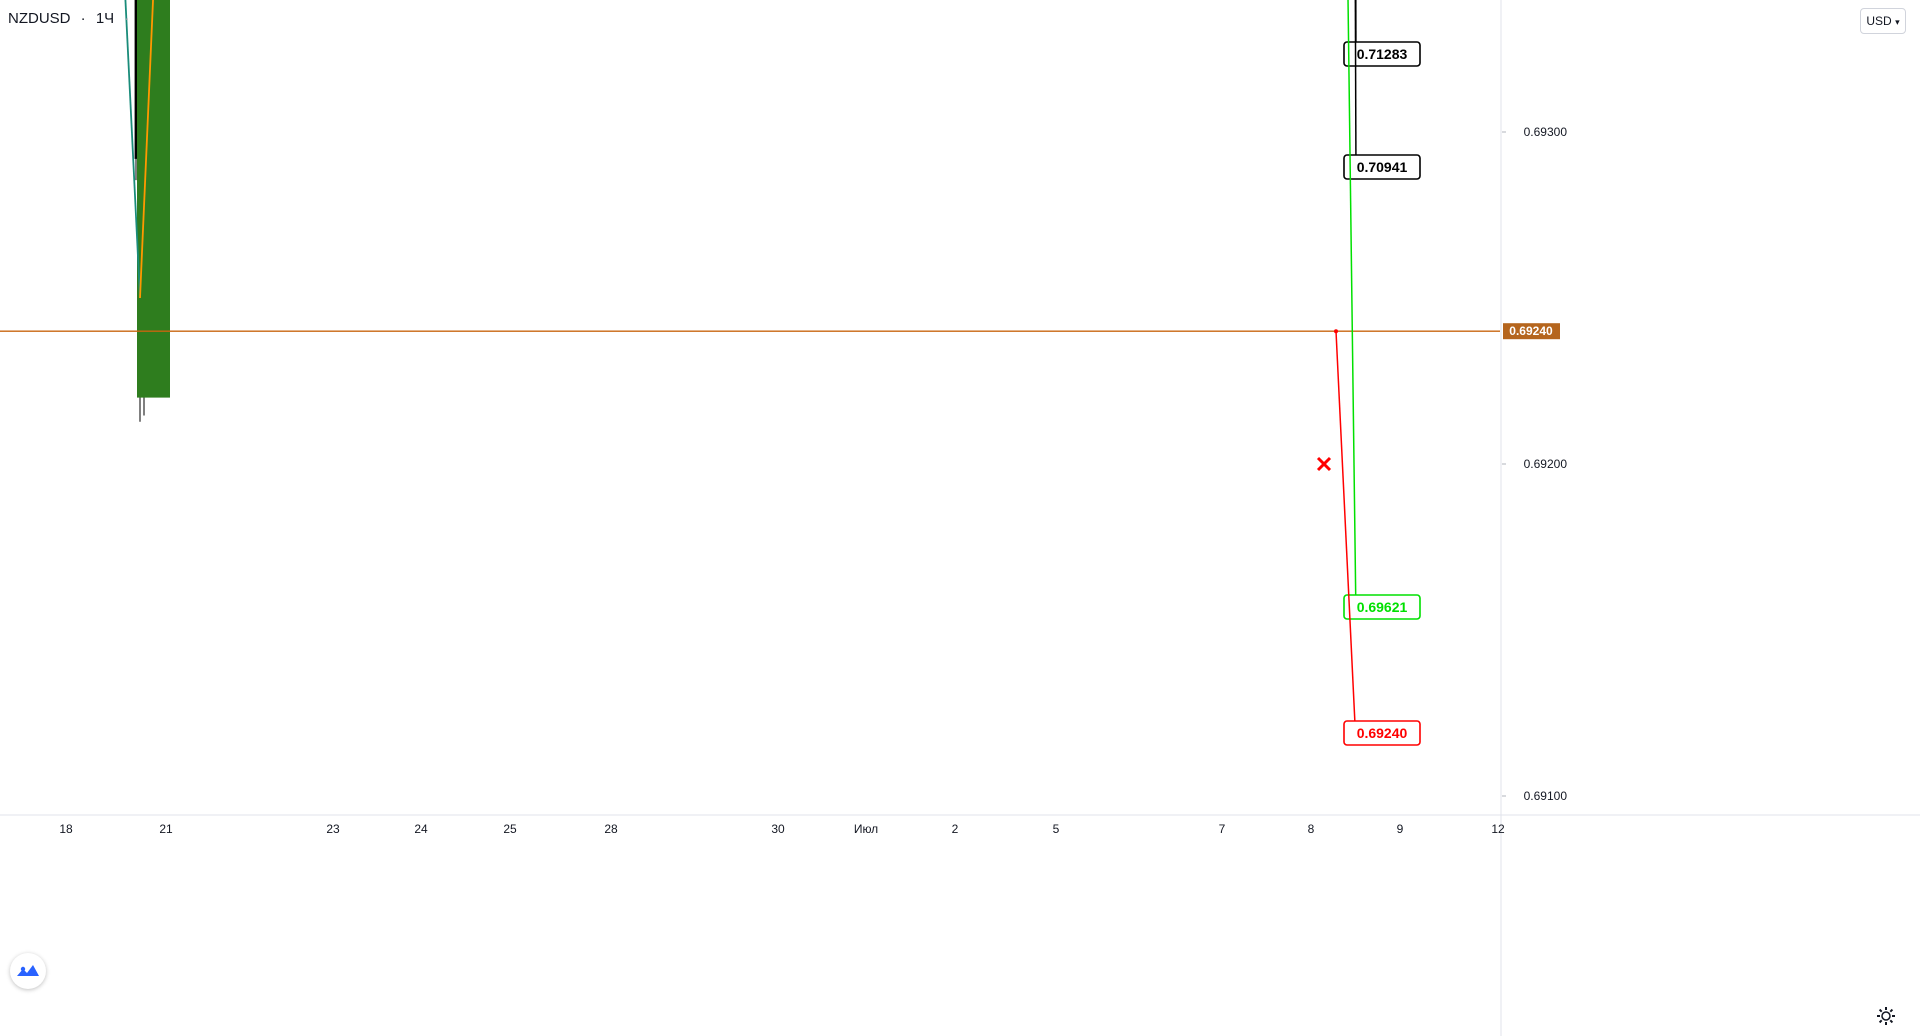  Describe the element at coordinates (1056, 829) in the screenshot. I see `time-tick-label: 5` at that location.